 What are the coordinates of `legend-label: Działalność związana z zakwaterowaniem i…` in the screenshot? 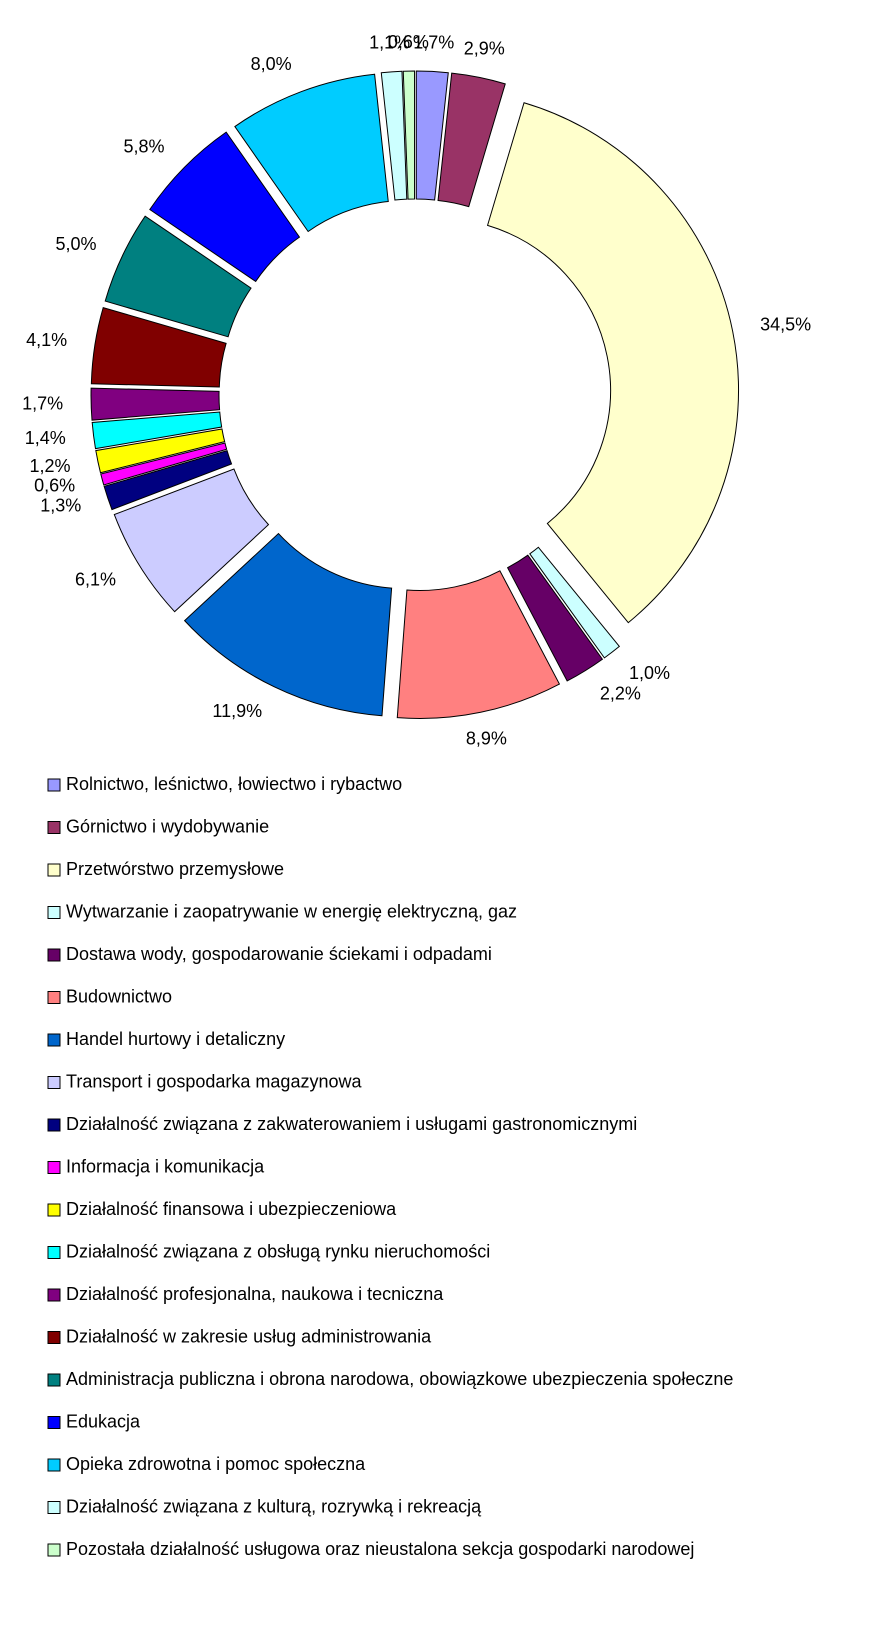 It's located at (351, 1124).